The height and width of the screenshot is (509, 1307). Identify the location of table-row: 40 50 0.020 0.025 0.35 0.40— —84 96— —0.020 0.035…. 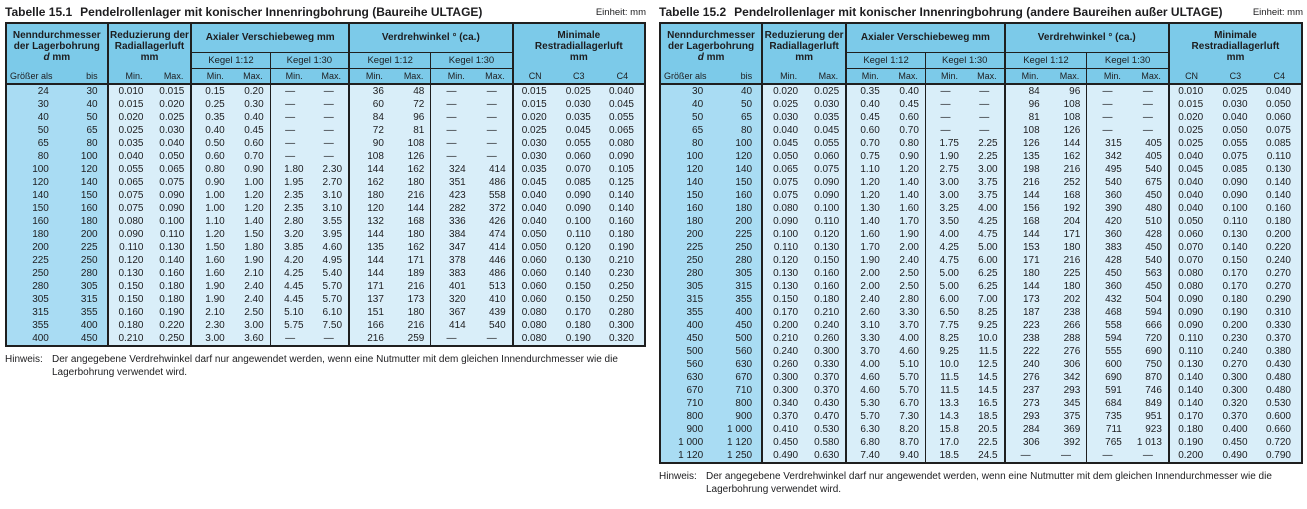
(325, 117).